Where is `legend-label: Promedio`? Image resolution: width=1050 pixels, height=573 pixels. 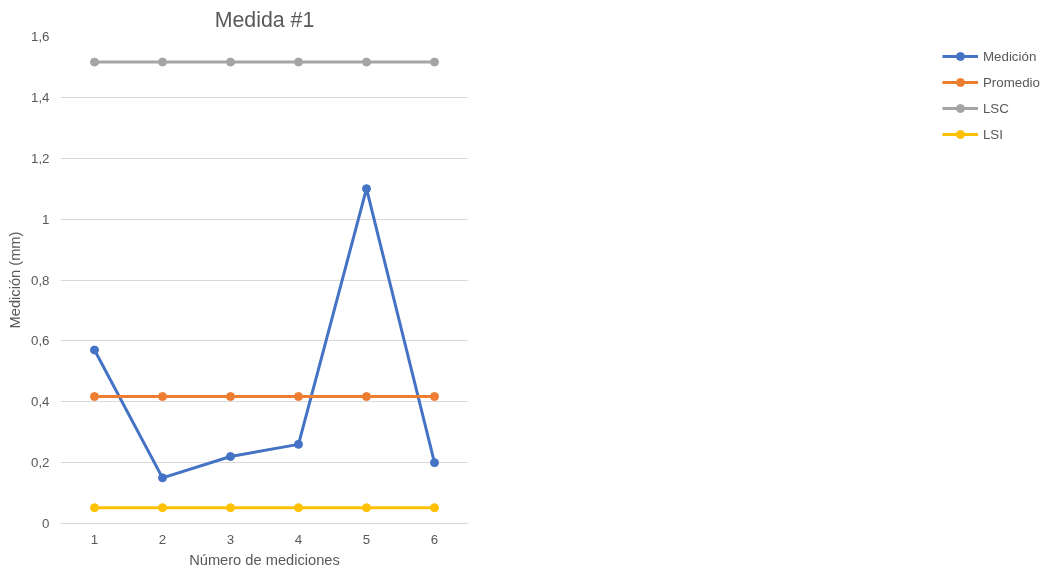 legend-label: Promedio is located at coordinates (1011, 82).